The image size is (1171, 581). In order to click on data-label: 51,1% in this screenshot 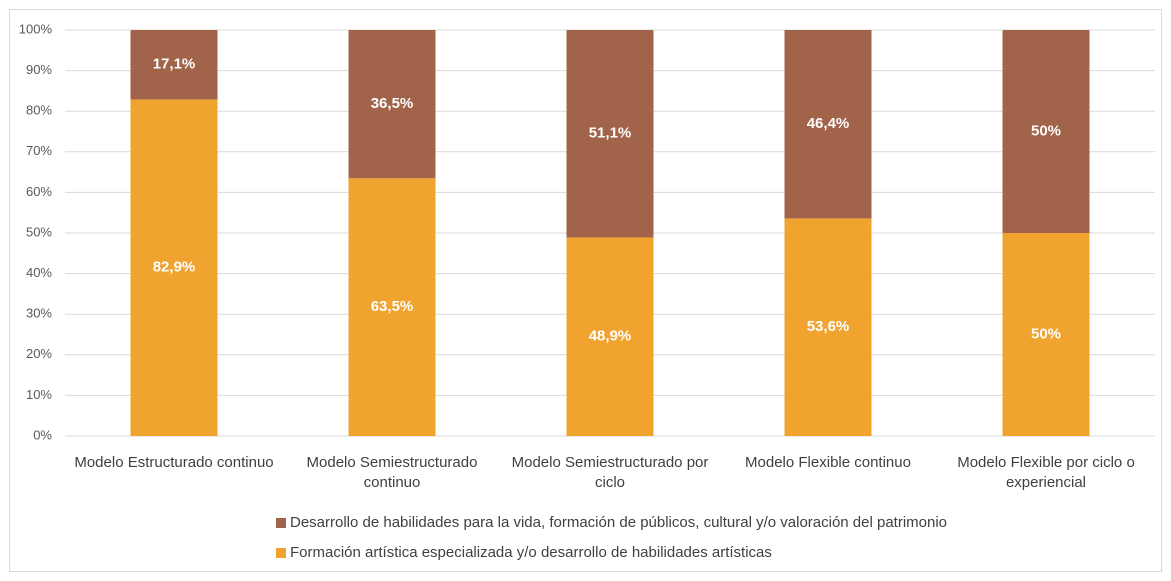, I will do `click(610, 133)`.